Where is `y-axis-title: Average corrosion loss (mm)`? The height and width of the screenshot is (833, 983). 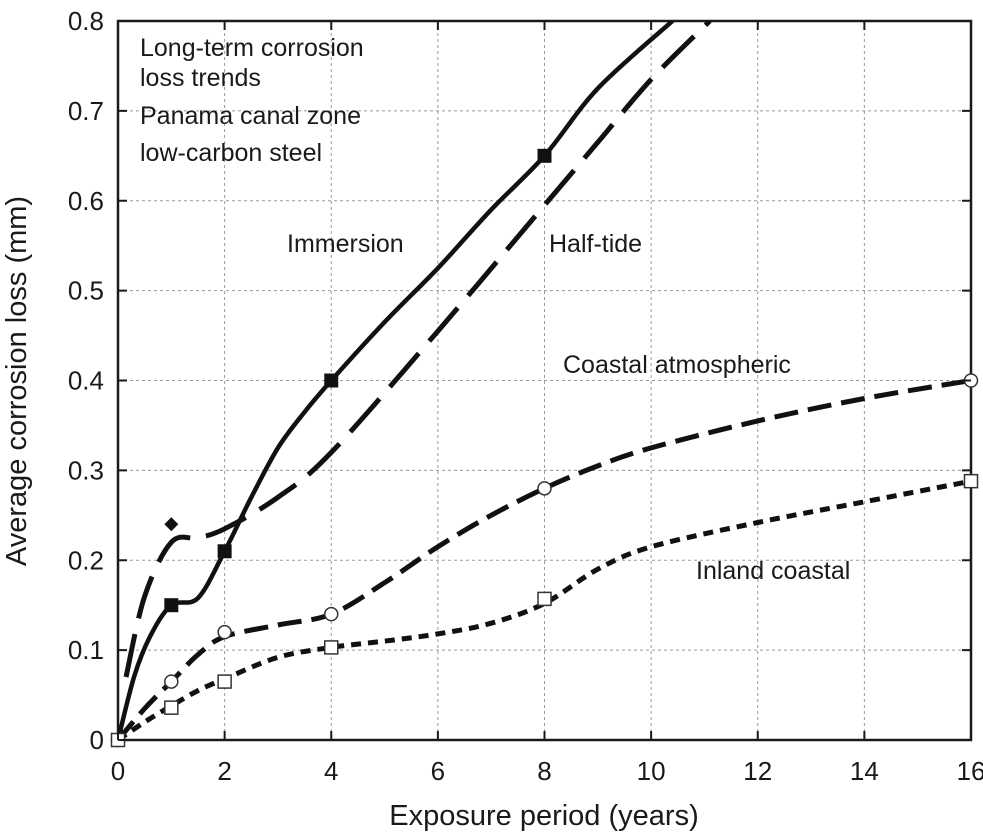 y-axis-title: Average corrosion loss (mm) is located at coordinates (17, 381).